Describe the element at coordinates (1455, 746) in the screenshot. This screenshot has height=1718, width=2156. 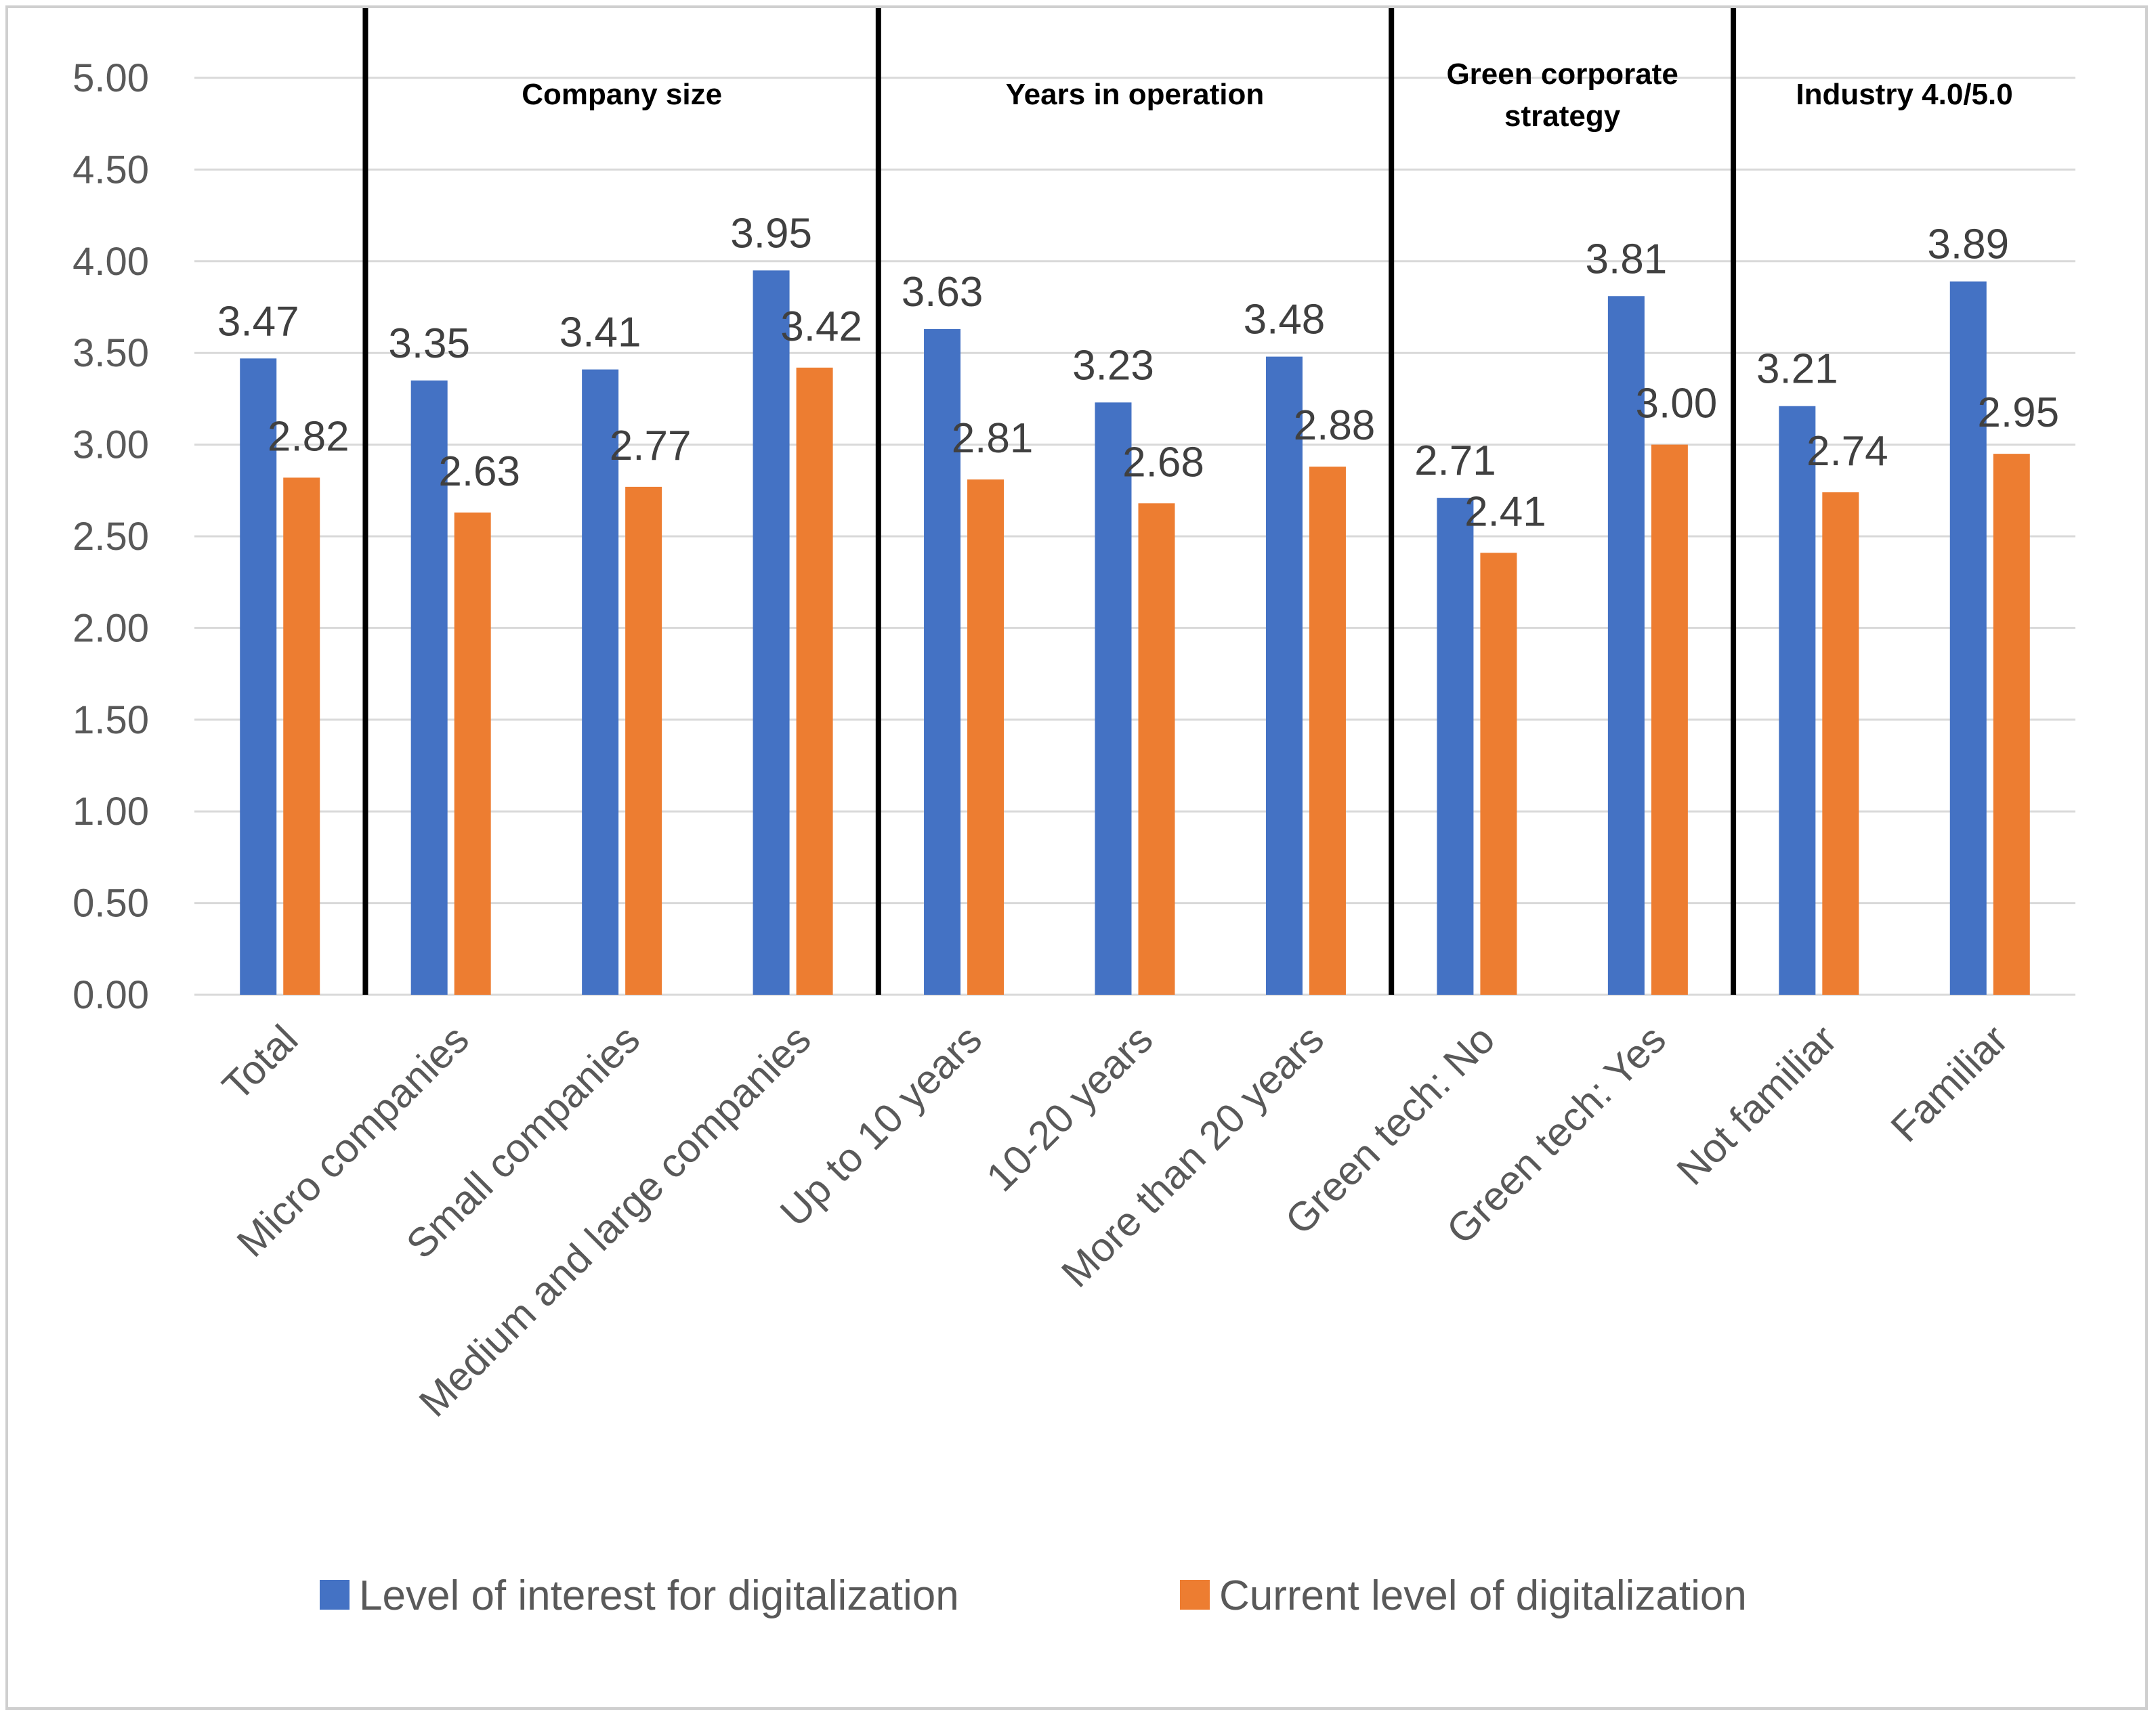
I see `bar-level-of-interest-for-digitalization-green-tech-no` at that location.